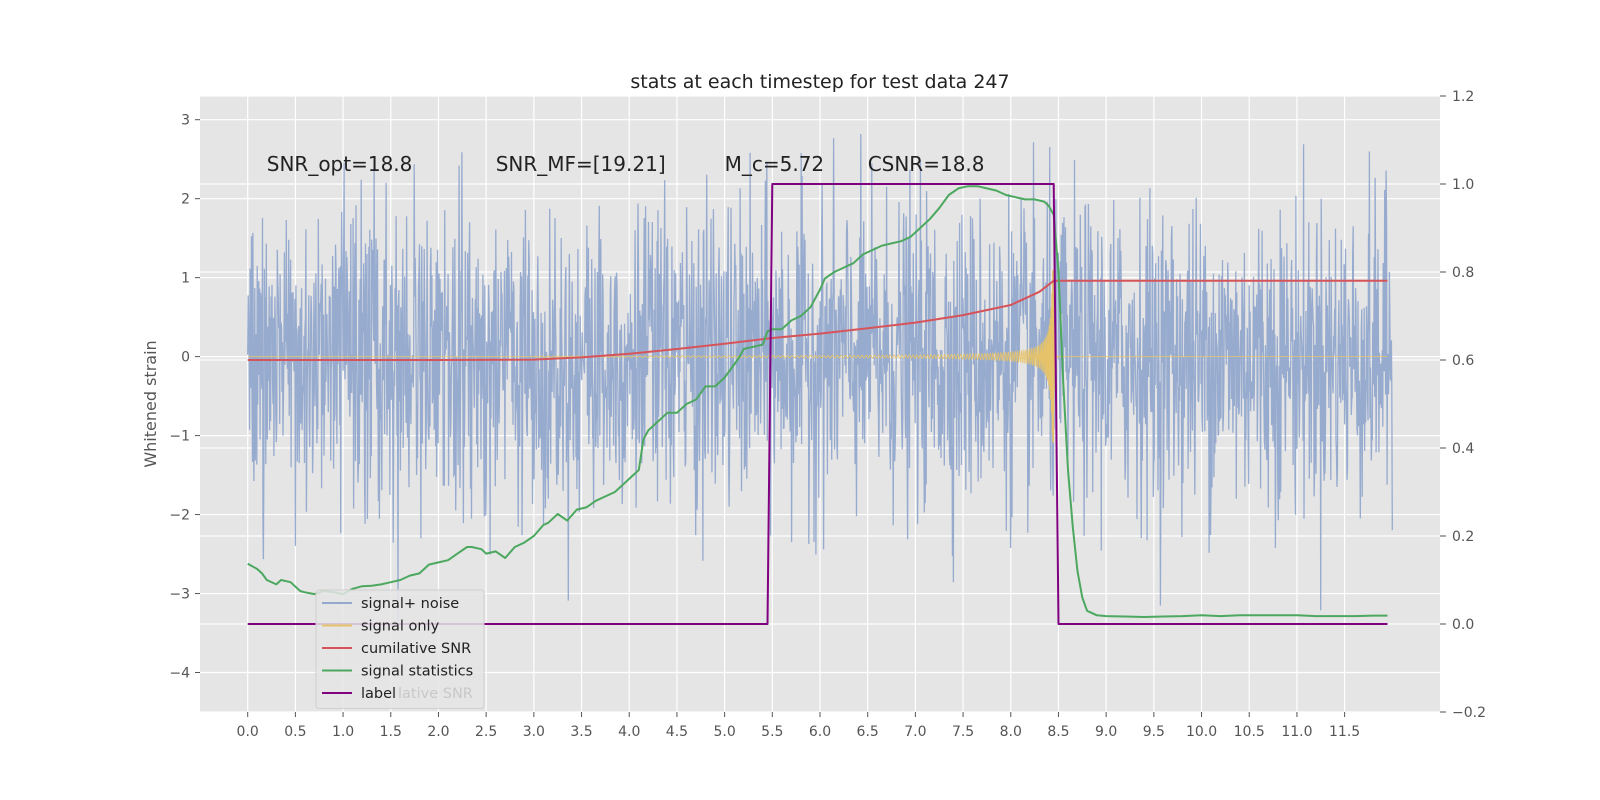 This screenshot has width=1600, height=800. Describe the element at coordinates (1463, 405) in the screenshot. I see `y-axis-right: 1.2 1.0 0.8 0.6 0.4 0.2 0.0 −0.2` at that location.